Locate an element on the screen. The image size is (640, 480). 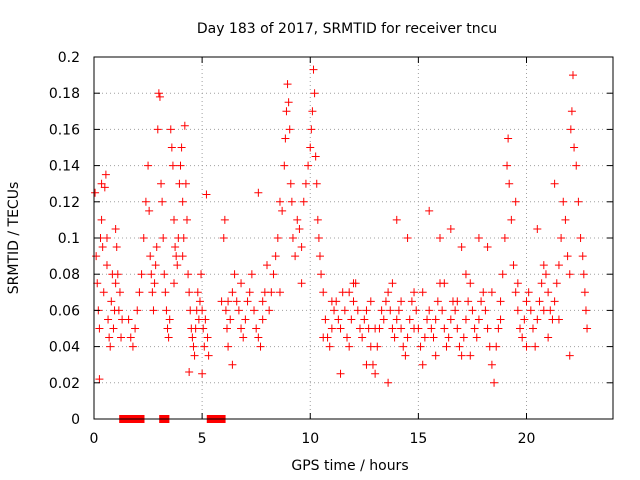
x-axis-title: GPS time / hours is located at coordinates (349, 466).